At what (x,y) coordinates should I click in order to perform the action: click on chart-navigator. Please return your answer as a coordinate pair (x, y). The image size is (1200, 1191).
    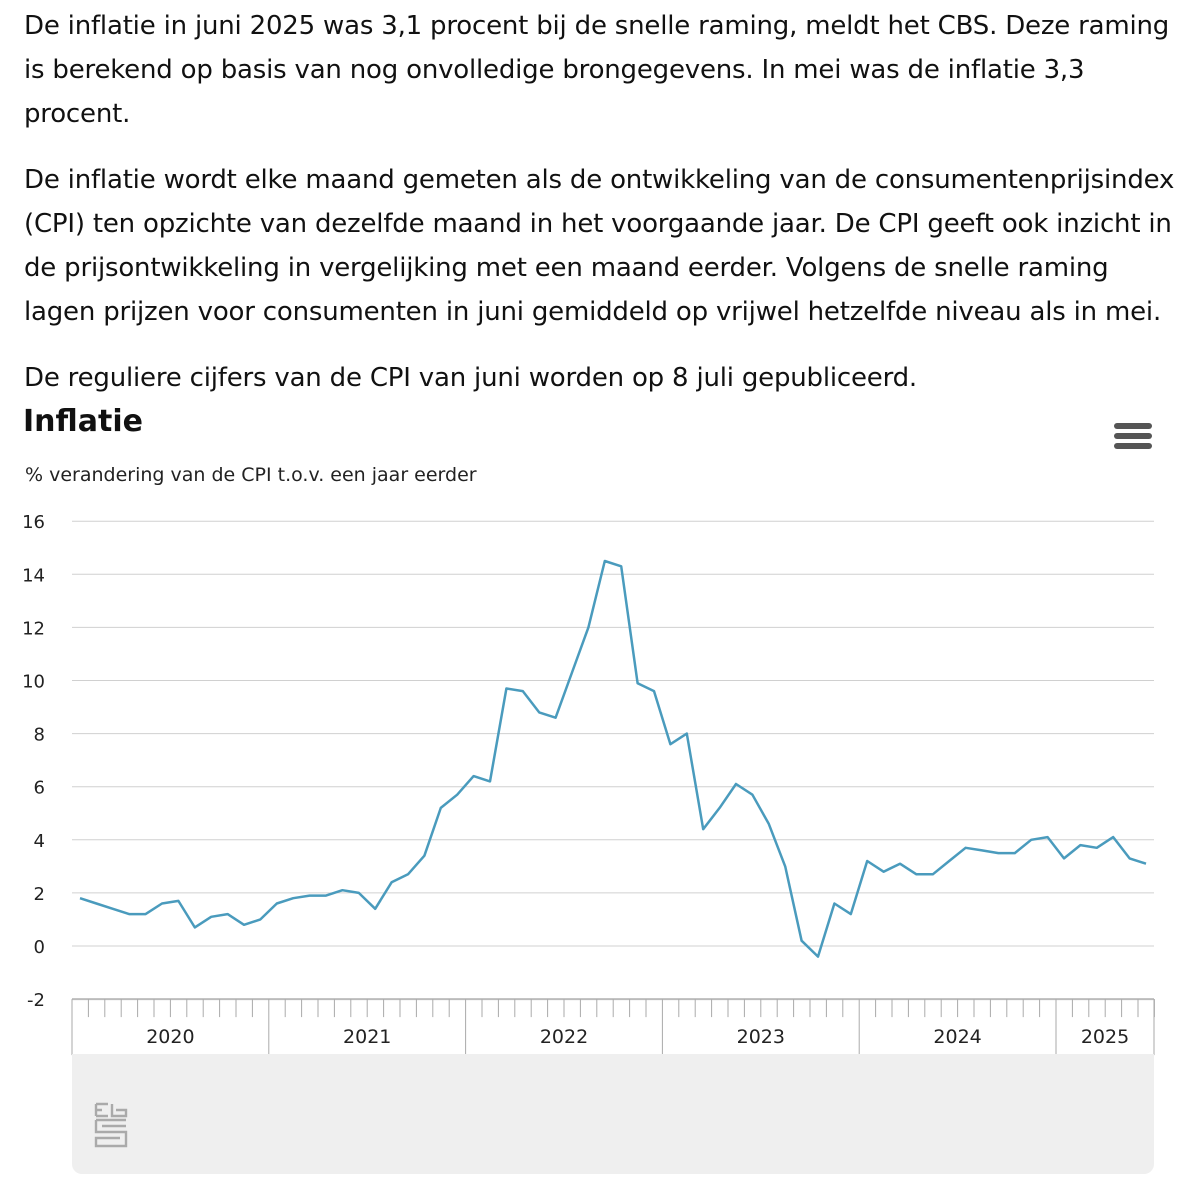
    Looking at the image, I should click on (613, 1114).